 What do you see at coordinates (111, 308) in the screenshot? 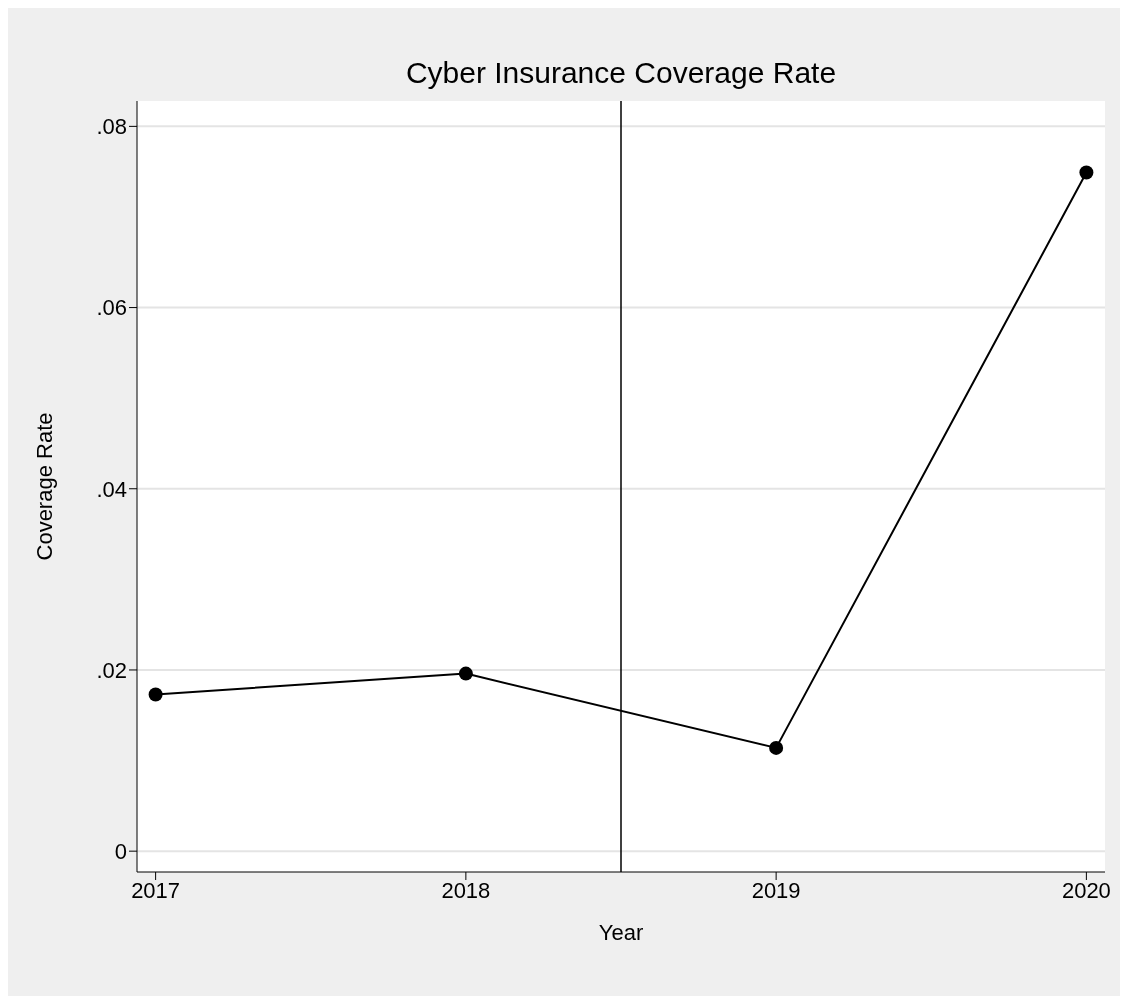
I see `y-tick-label: .06` at bounding box center [111, 308].